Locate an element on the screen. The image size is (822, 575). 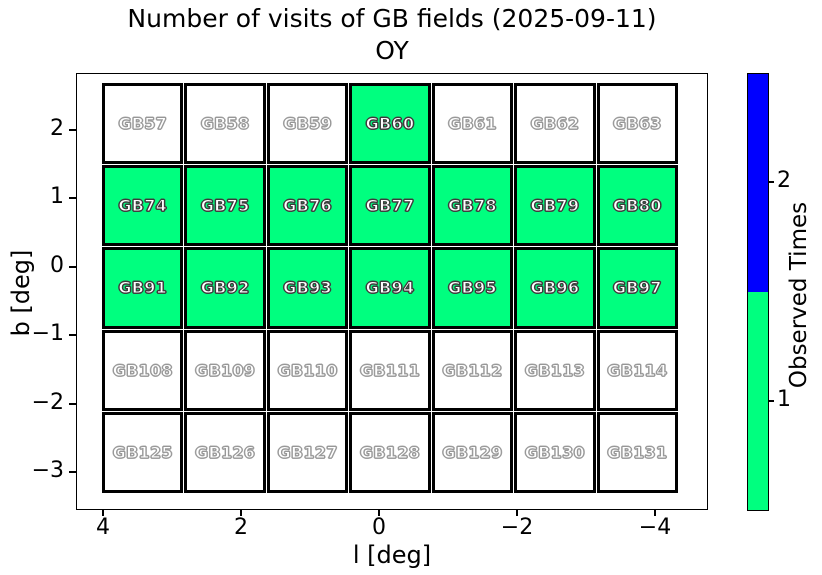
field-cell-gb94: GB94 is located at coordinates (390, 288).